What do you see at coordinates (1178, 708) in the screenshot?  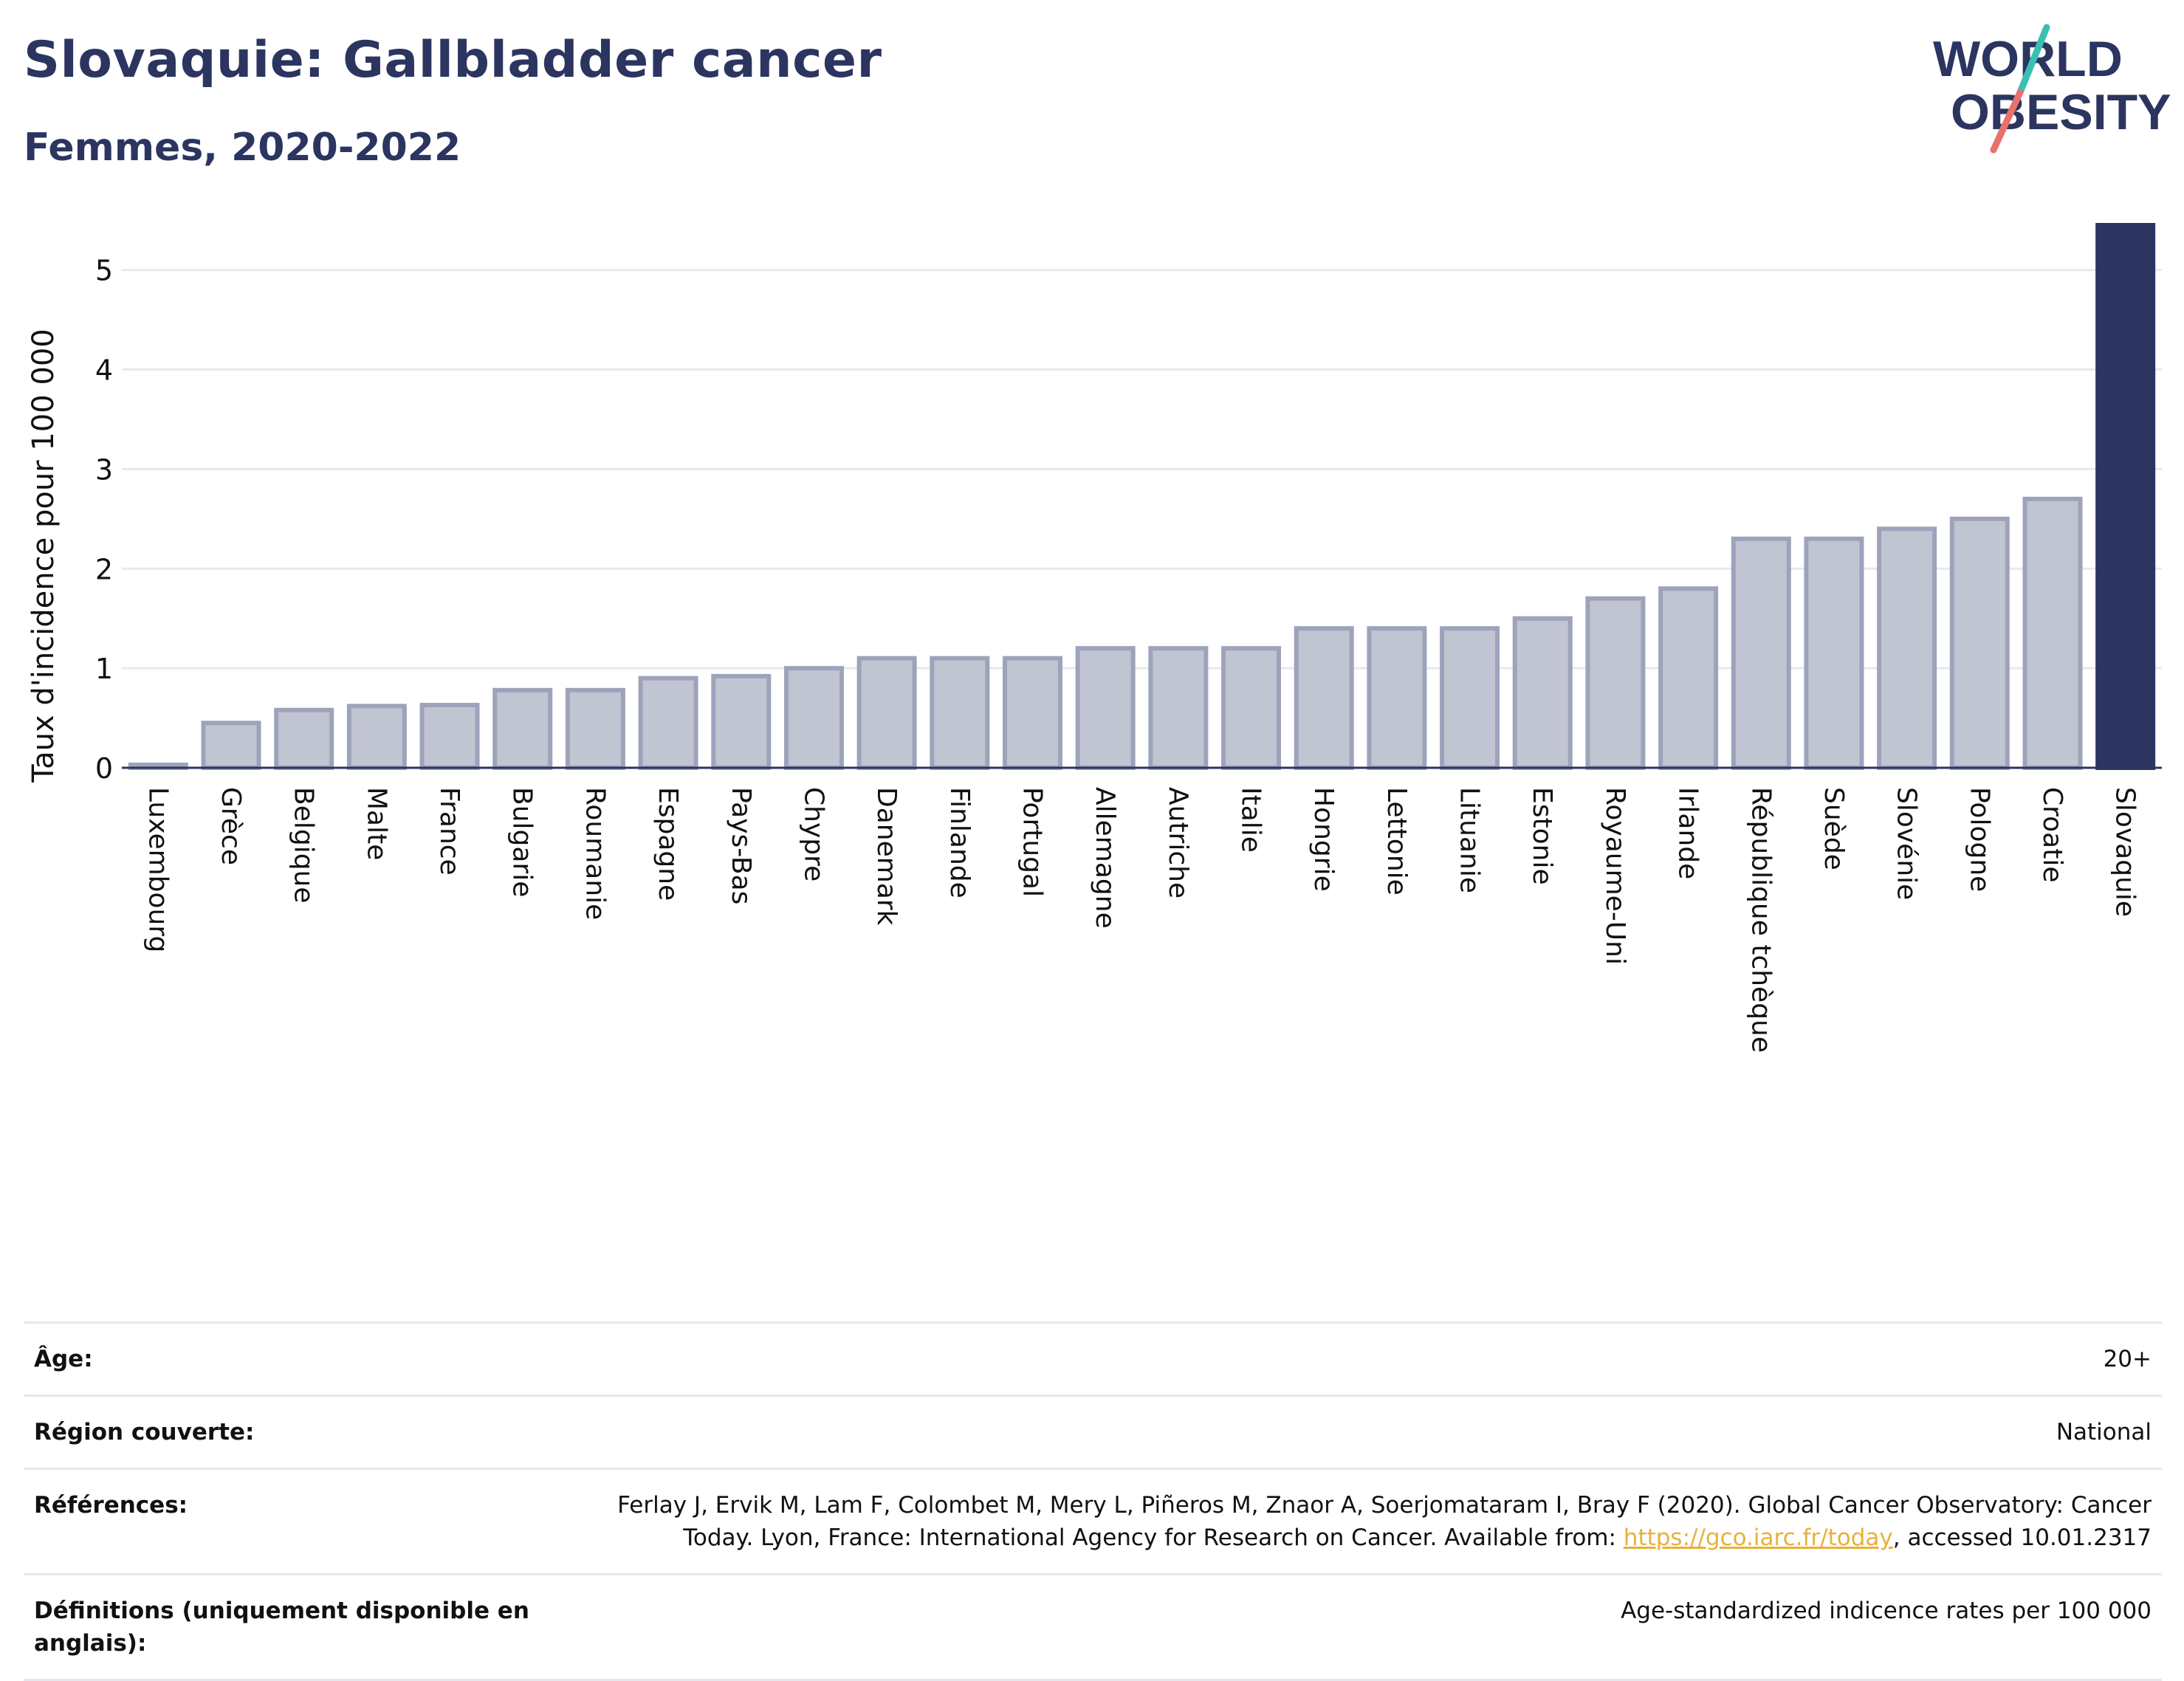 I see `bar-autriche` at bounding box center [1178, 708].